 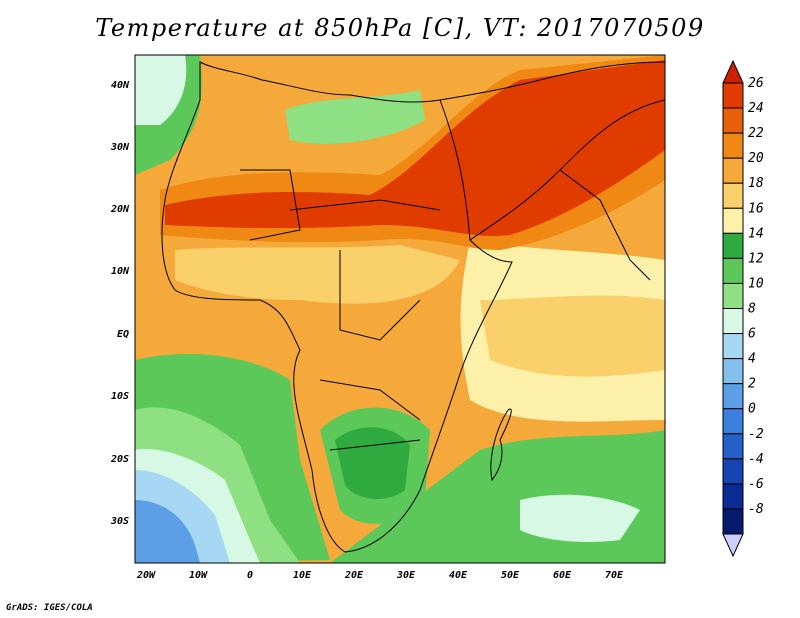 I want to click on colorbar-label: 8, so click(x=752, y=309).